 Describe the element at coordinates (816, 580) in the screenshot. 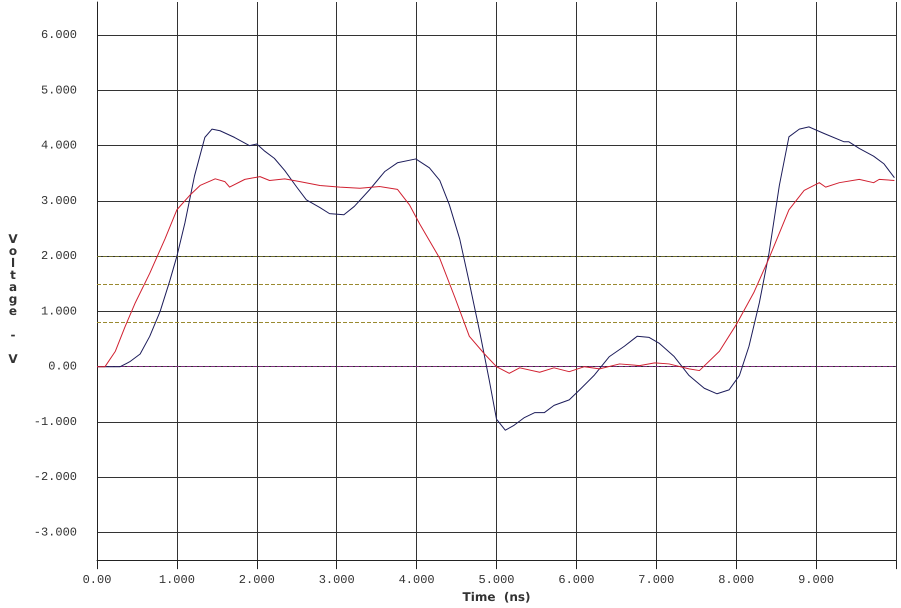

I see `x-tick-label: 9.000` at that location.